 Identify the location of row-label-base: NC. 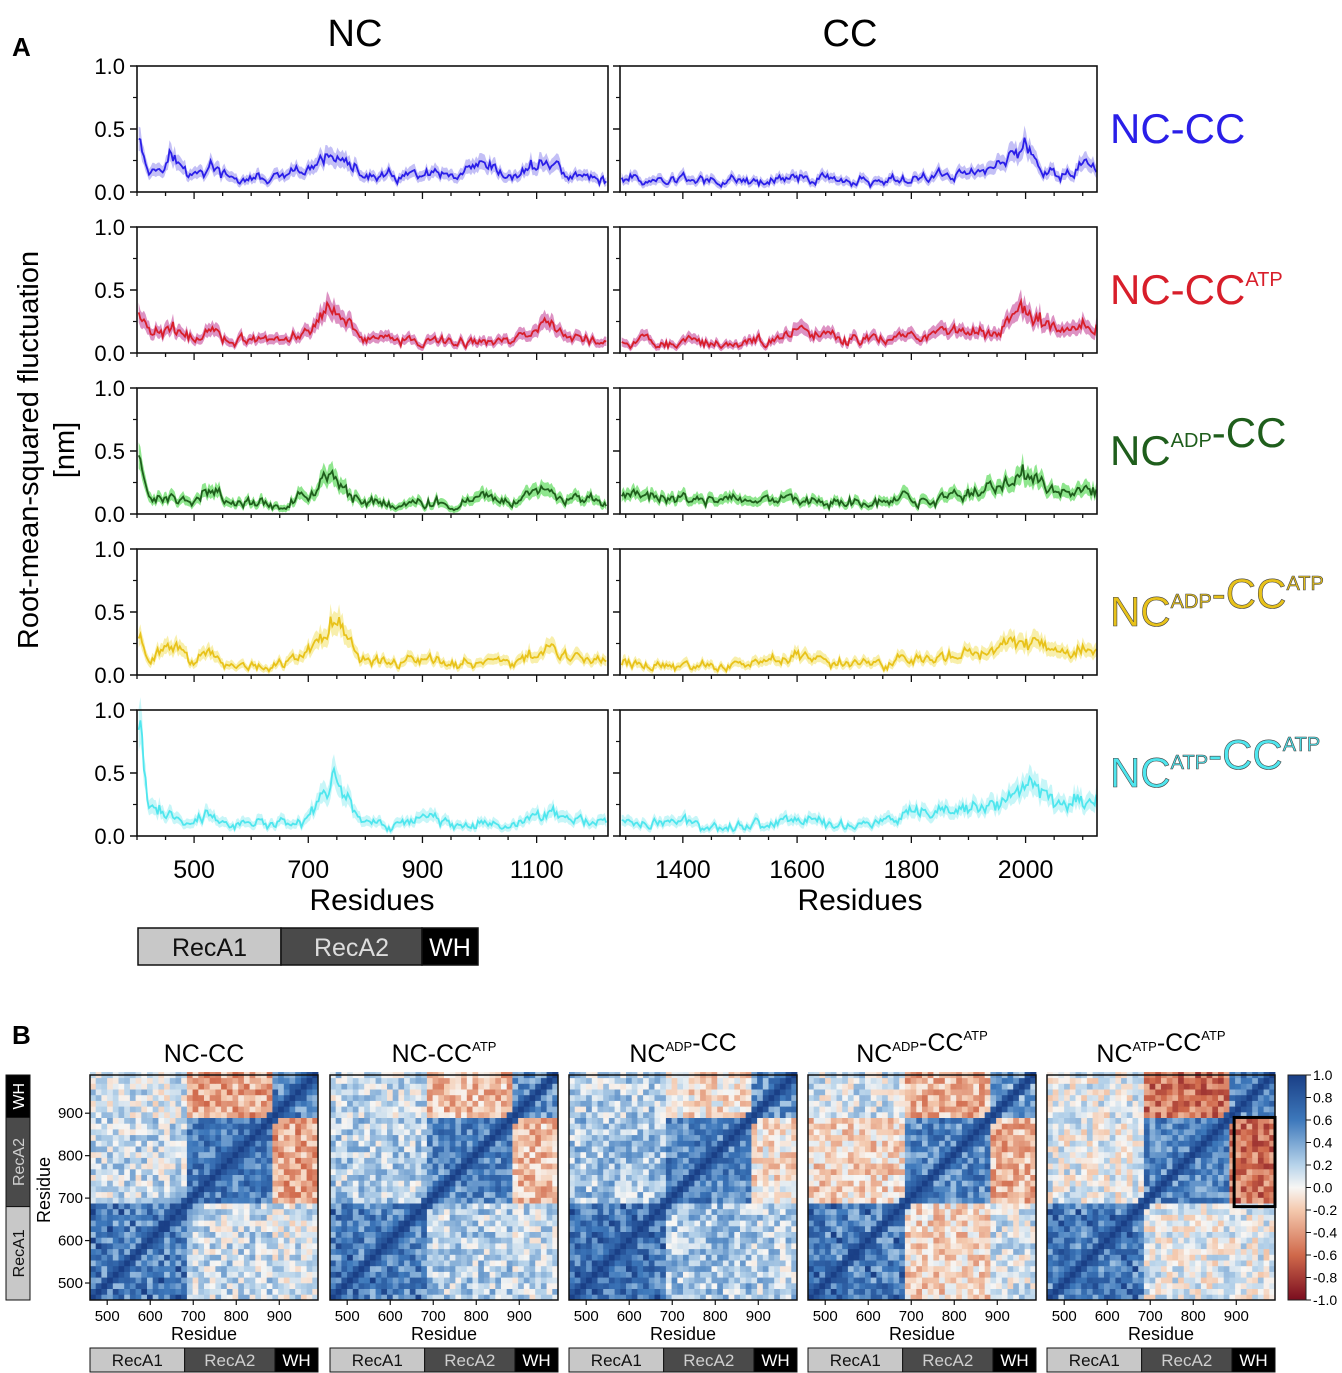
(1140, 128).